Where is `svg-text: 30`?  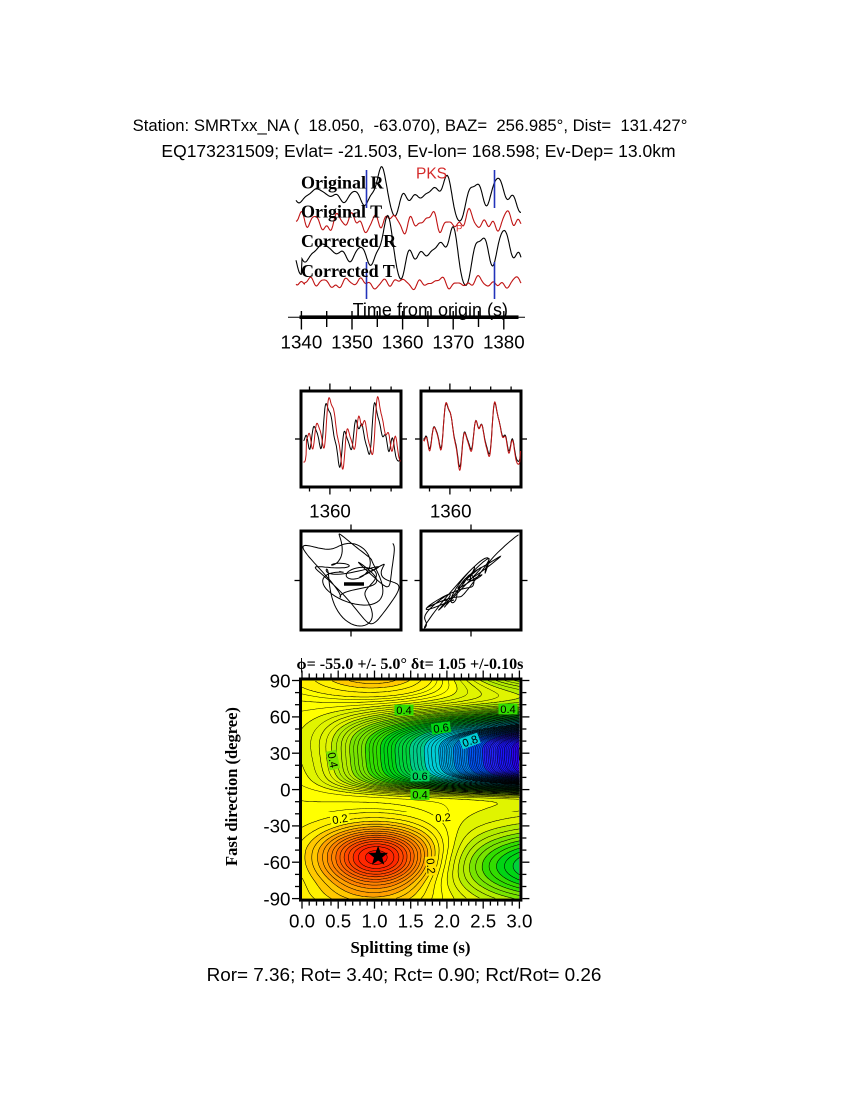 svg-text: 30 is located at coordinates (280, 753).